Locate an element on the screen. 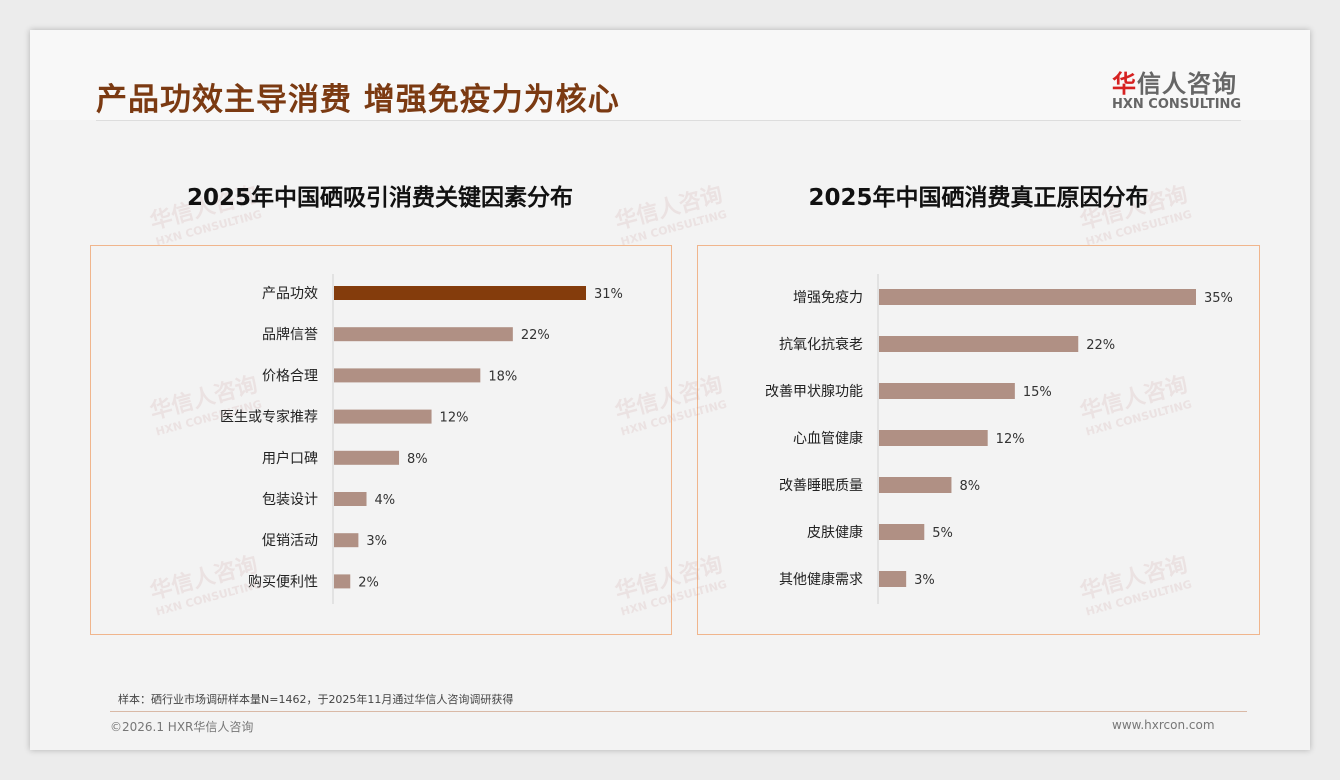 This screenshot has width=1340, height=780. logo-en: HXN CONSULTING is located at coordinates (1177, 104).